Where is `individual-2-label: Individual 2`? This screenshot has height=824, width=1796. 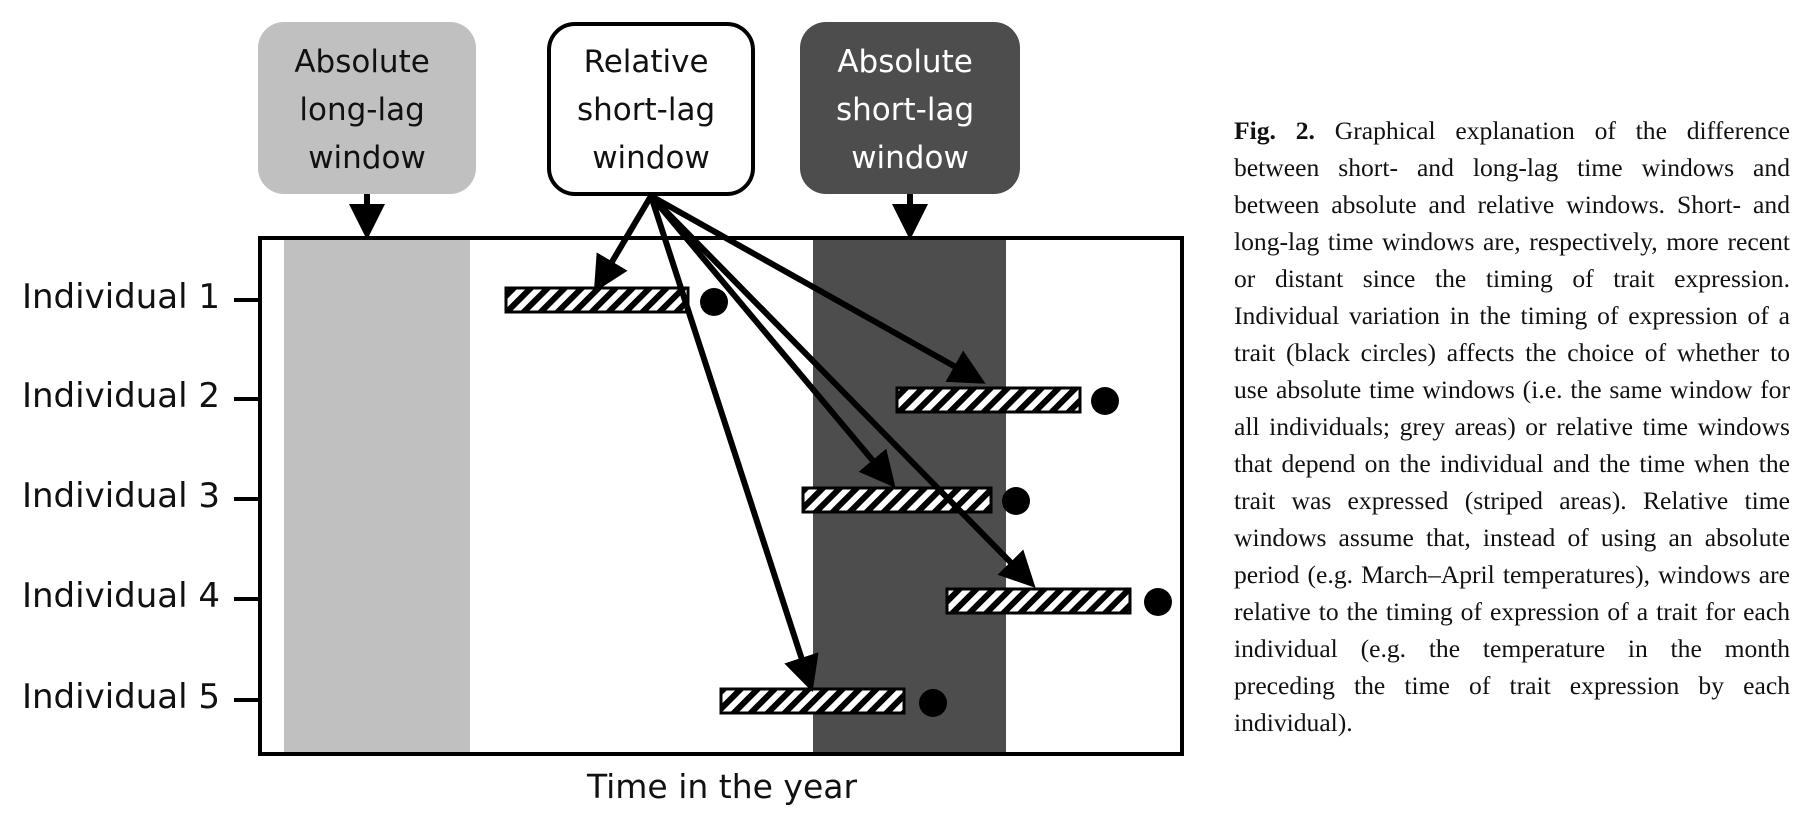 individual-2-label: Individual 2 is located at coordinates (121, 396).